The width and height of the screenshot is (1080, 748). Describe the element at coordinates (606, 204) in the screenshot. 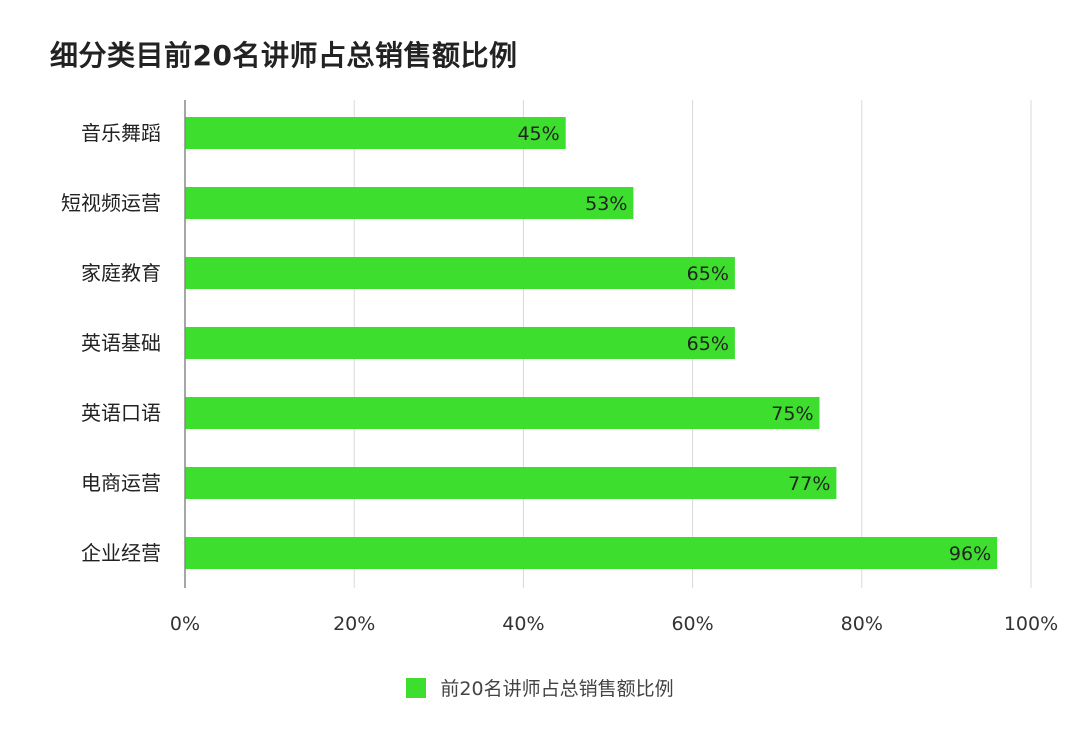

I see `bar-value-label: 53%` at that location.